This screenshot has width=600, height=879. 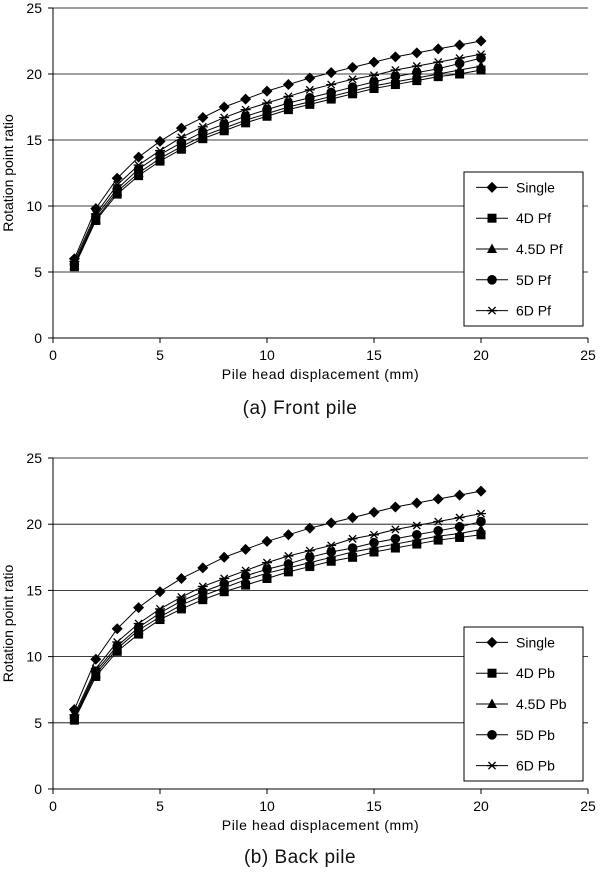 What do you see at coordinates (535, 642) in the screenshot?
I see `back-legend-label-single: Single` at bounding box center [535, 642].